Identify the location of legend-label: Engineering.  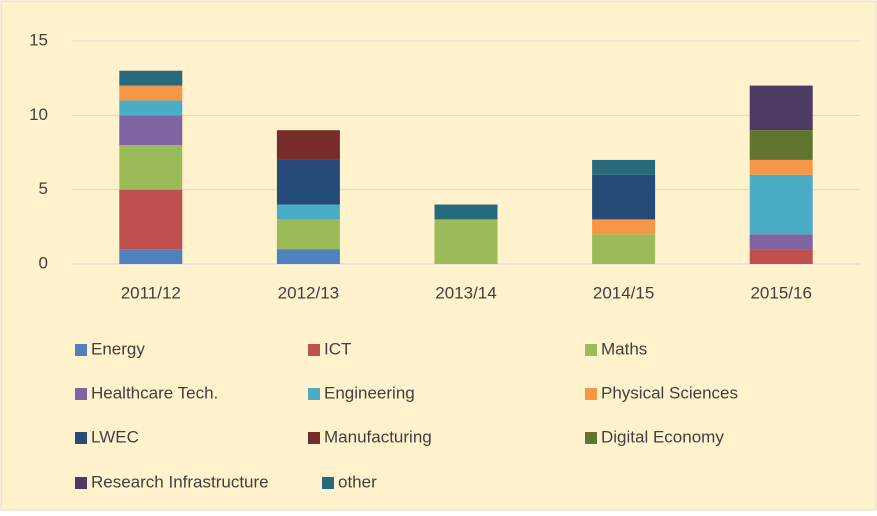
(369, 392).